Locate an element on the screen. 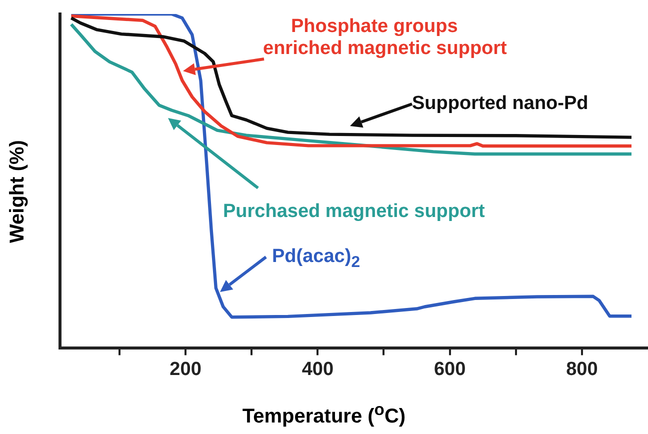 This screenshot has height=434, width=648. x-axis-title: Temperature ($^{o}$C) is located at coordinates (324, 414).